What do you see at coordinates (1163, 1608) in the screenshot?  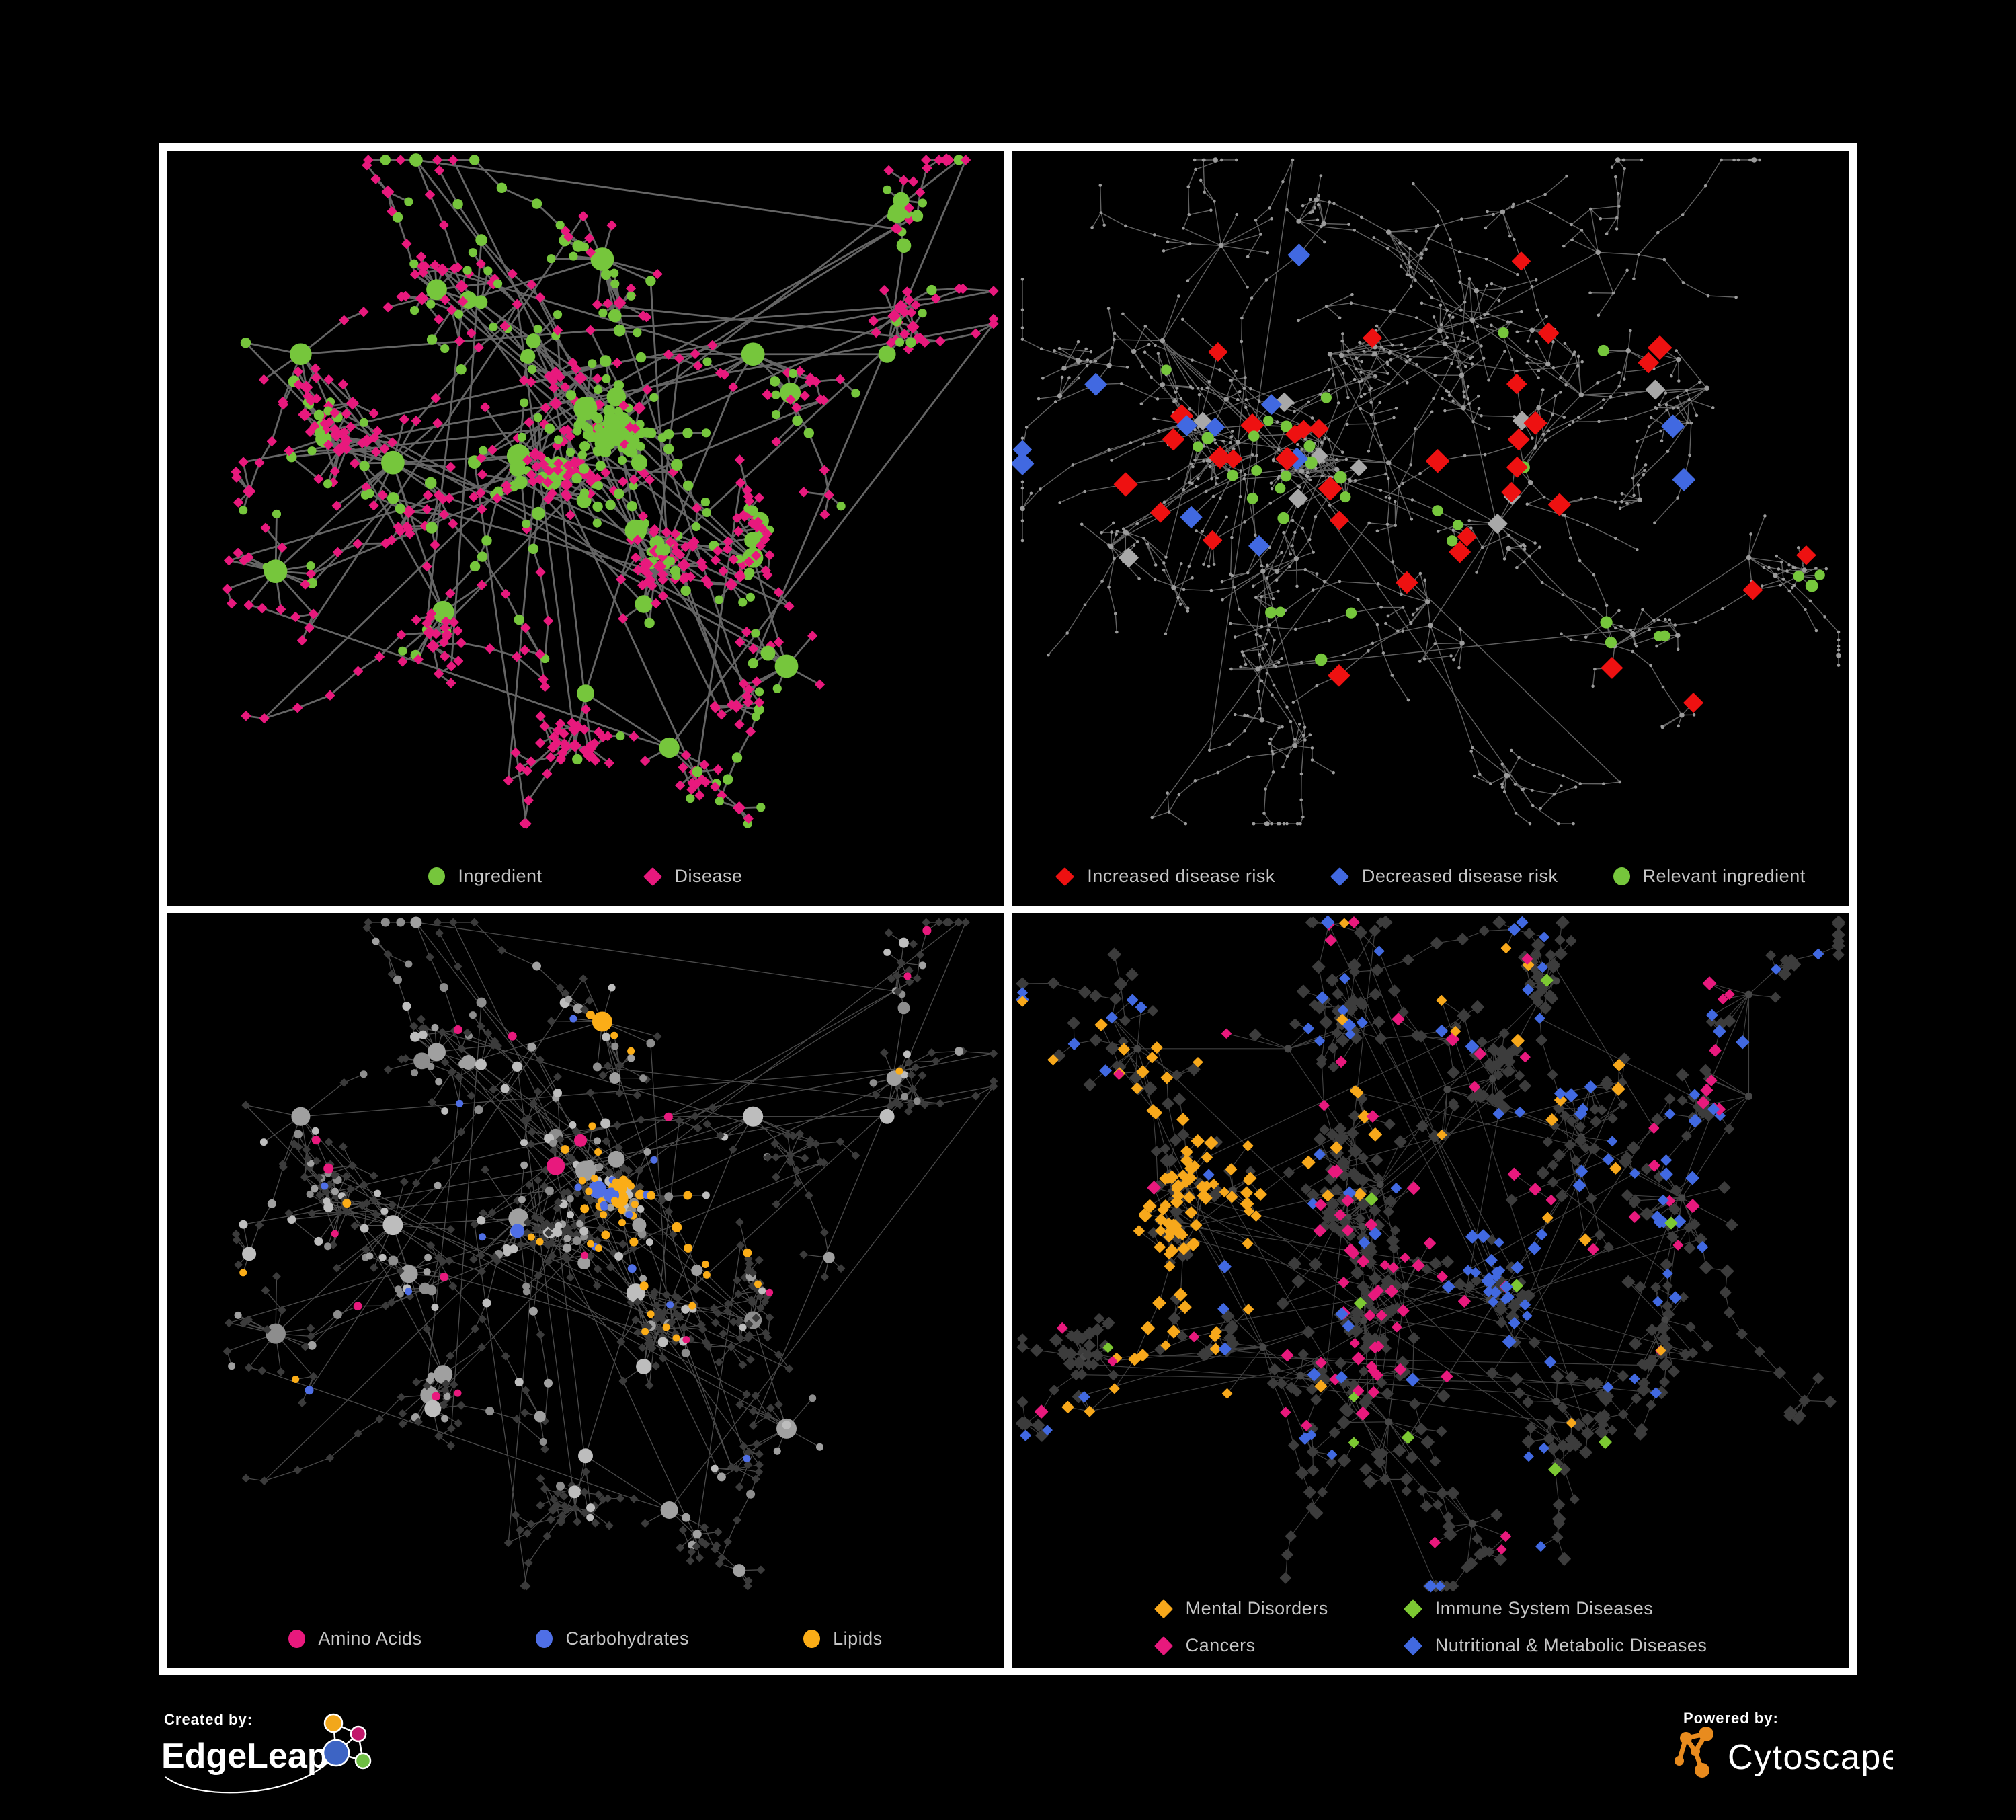 I see `mental-disorders-diamond-icon` at bounding box center [1163, 1608].